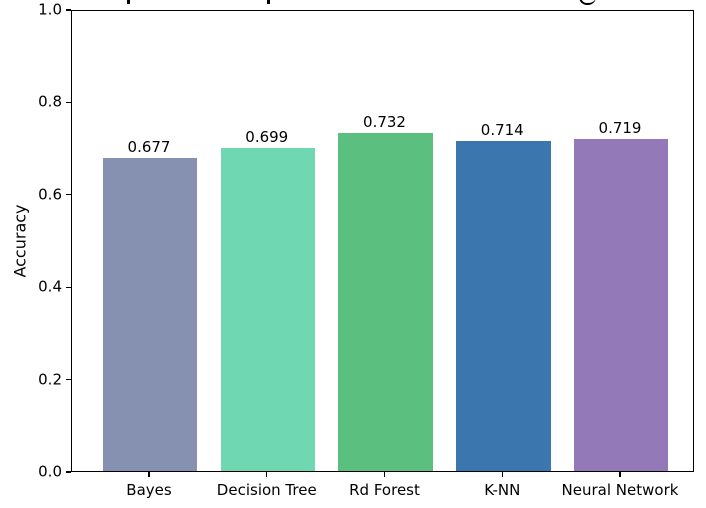 The height and width of the screenshot is (508, 706). What do you see at coordinates (621, 304) in the screenshot?
I see `bar-neural-network` at bounding box center [621, 304].